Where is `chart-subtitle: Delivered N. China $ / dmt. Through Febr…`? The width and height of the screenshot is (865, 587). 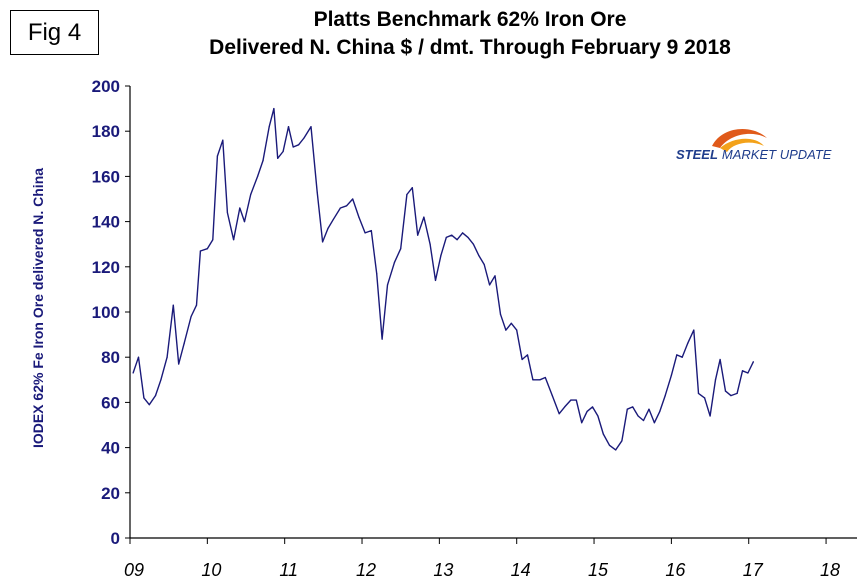 chart-subtitle: Delivered N. China $ / dmt. Through Febr… is located at coordinates (470, 47).